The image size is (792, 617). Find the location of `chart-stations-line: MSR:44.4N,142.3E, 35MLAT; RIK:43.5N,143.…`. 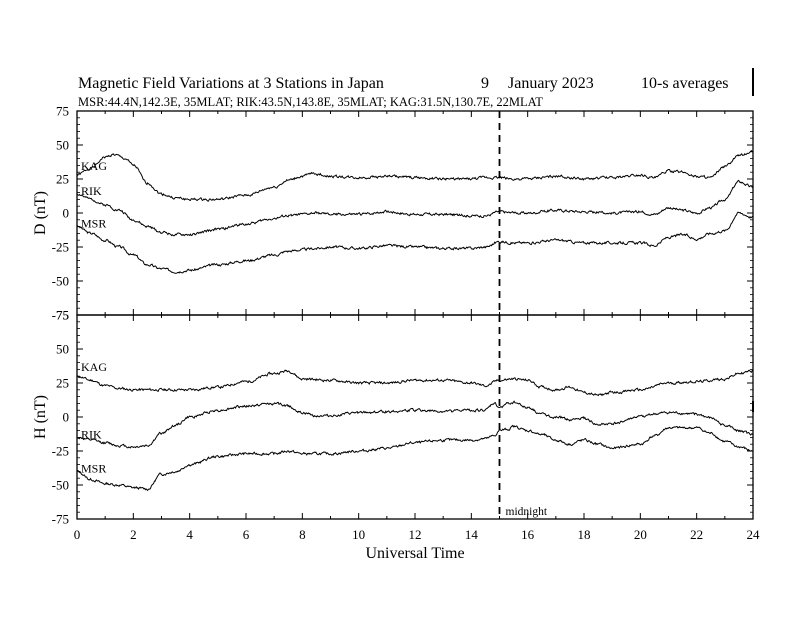

chart-stations-line: MSR:44.4N,142.3E, 35MLAT; RIK:43.5N,143.… is located at coordinates (310, 102).